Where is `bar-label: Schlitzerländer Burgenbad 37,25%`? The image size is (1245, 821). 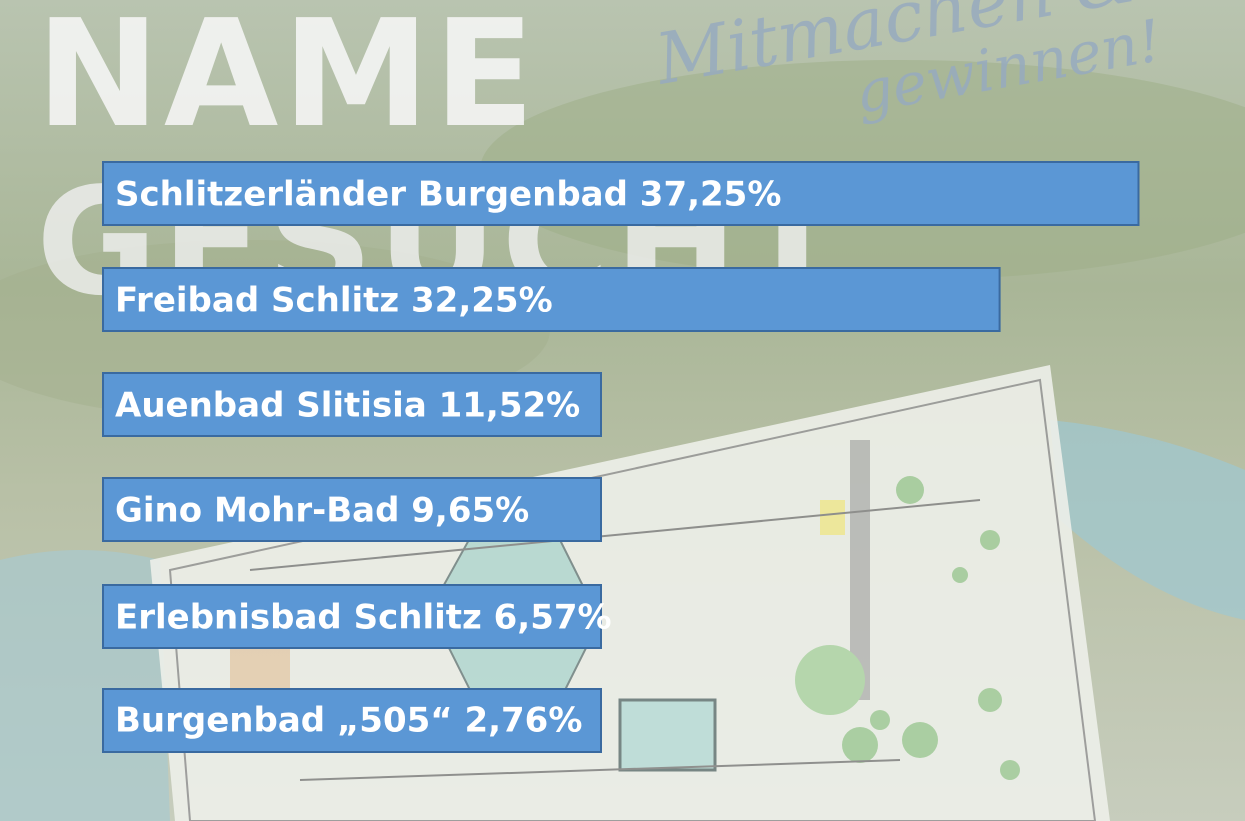 bar-label: Schlitzerländer Burgenbad 37,25% is located at coordinates (448, 195).